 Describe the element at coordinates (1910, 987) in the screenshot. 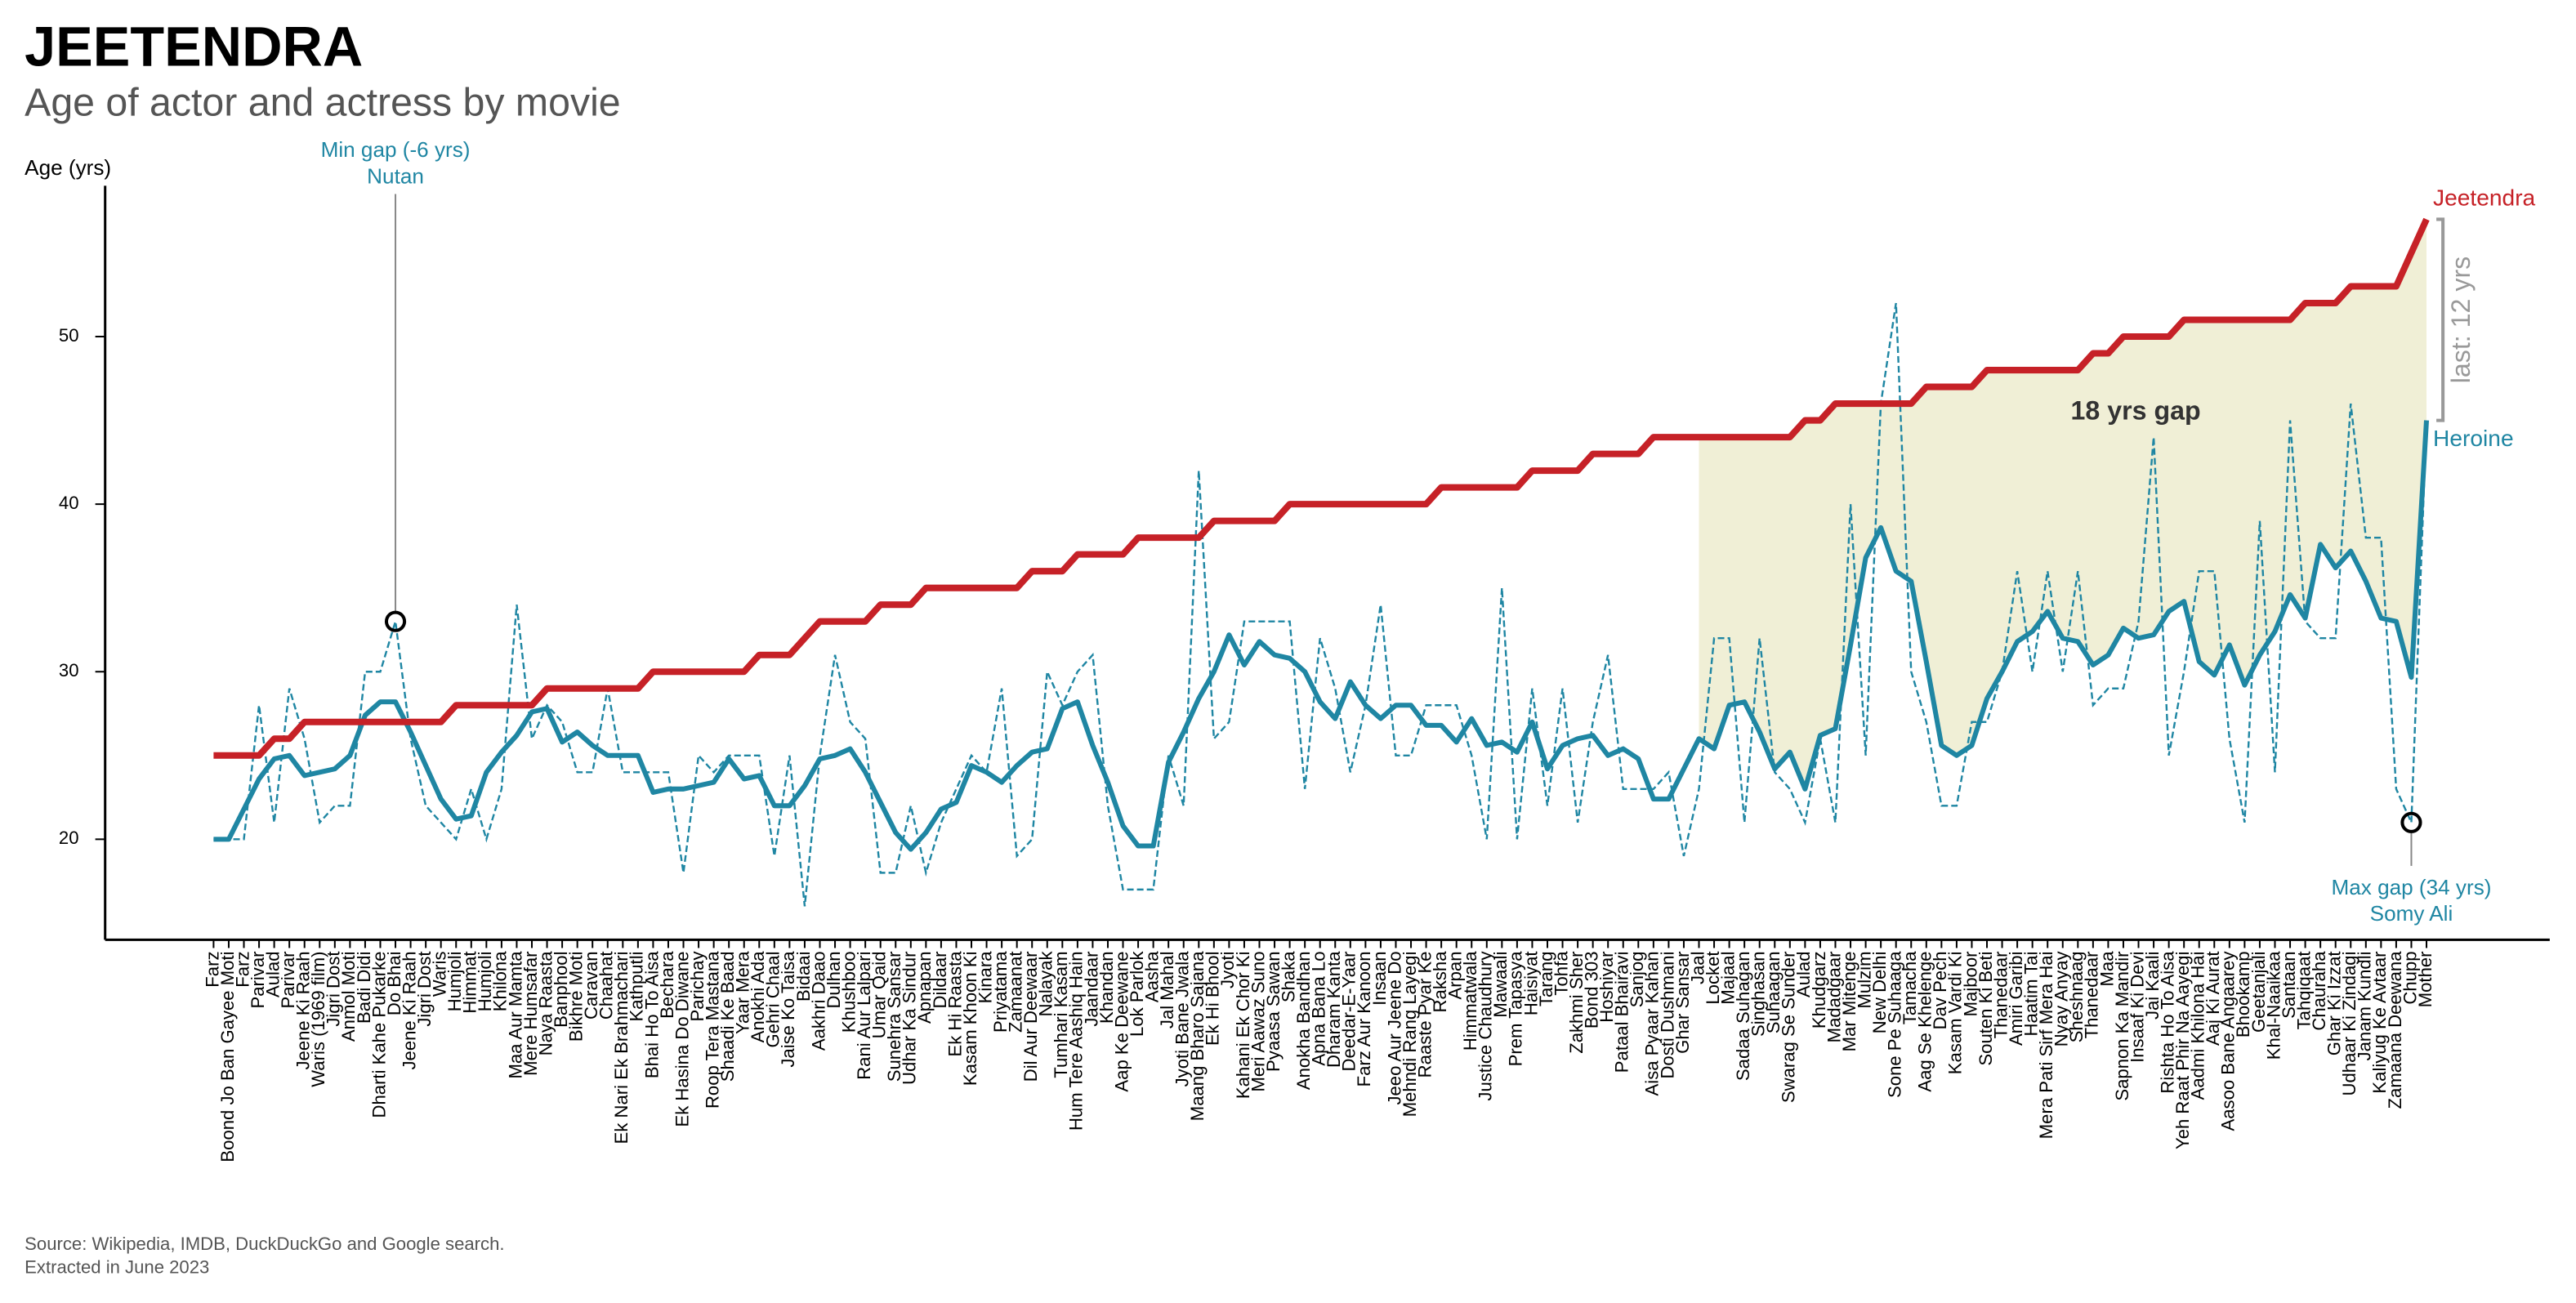

I see `x-tick-label: Tamacha` at that location.